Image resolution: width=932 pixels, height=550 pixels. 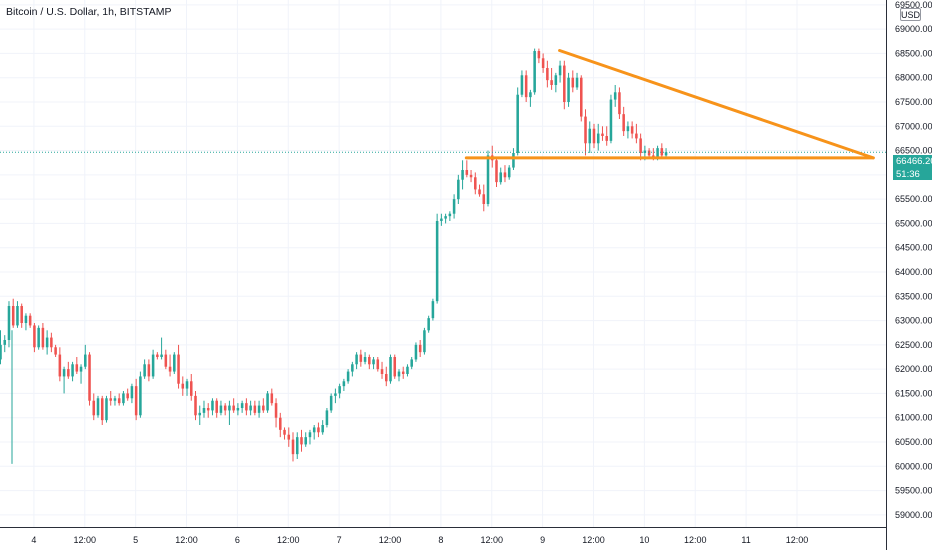 I want to click on price-tick-label: 67500.00, so click(x=913, y=102).